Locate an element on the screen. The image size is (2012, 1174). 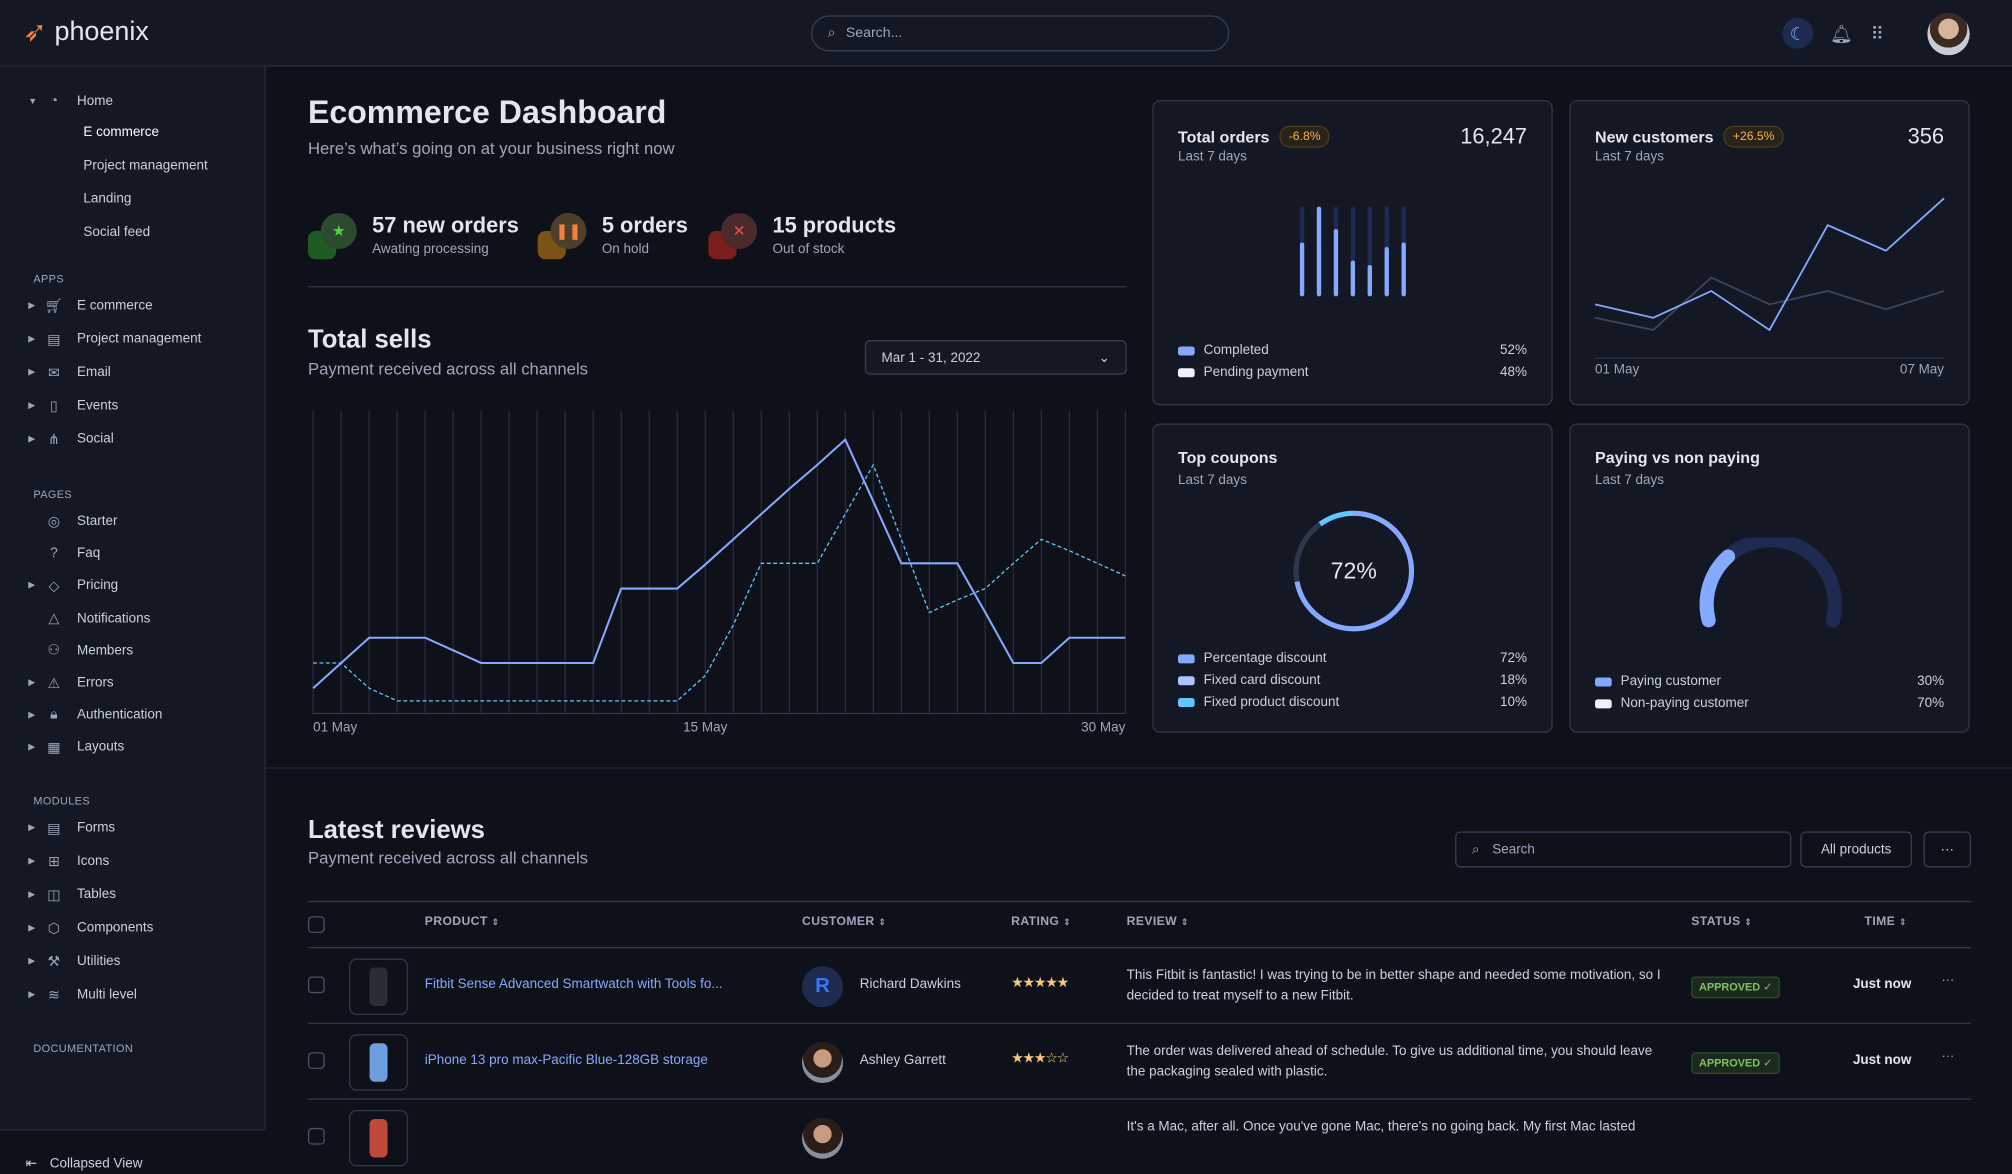
sidebar-section-heading: APPS is located at coordinates (49, 278).